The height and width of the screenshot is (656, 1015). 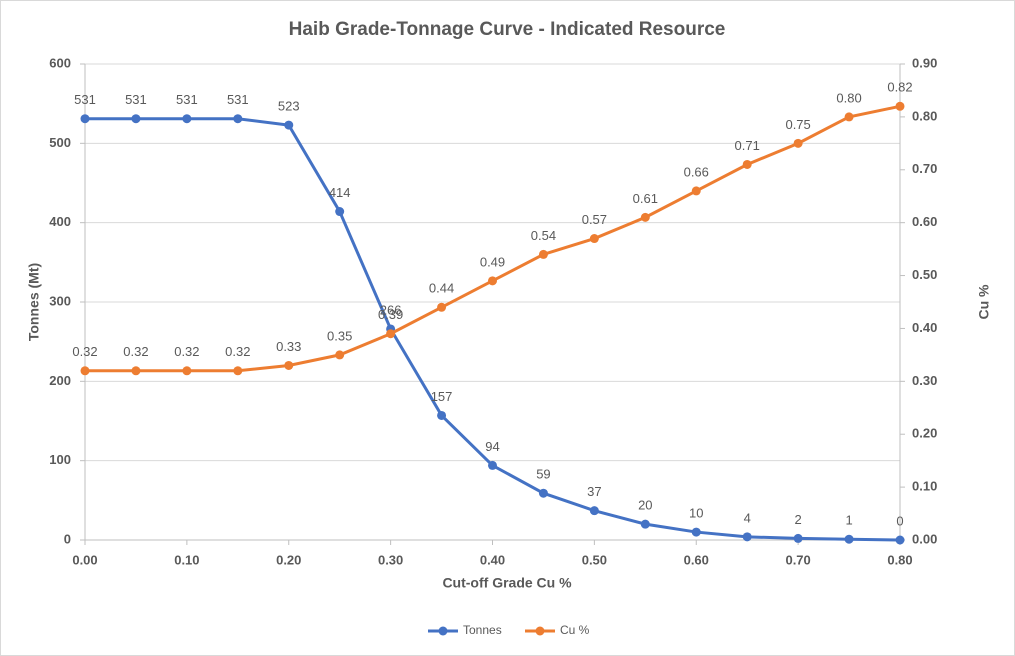 I want to click on data-label: 1, so click(x=848, y=520).